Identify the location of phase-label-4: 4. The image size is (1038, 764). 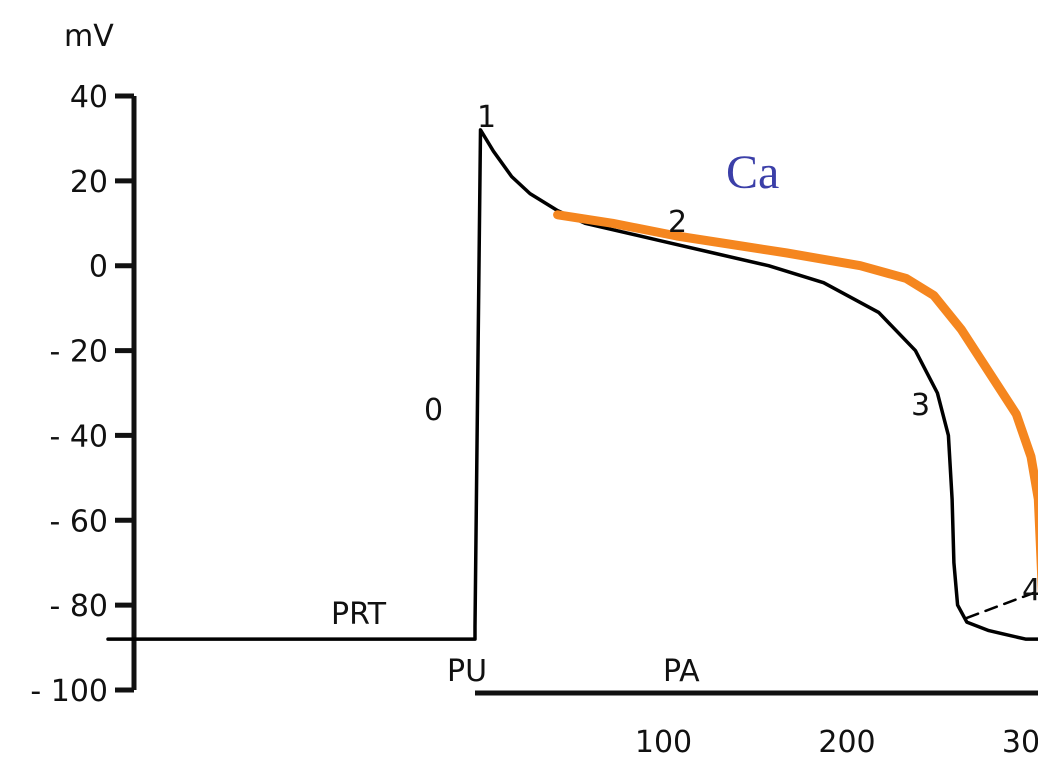
(1030, 590).